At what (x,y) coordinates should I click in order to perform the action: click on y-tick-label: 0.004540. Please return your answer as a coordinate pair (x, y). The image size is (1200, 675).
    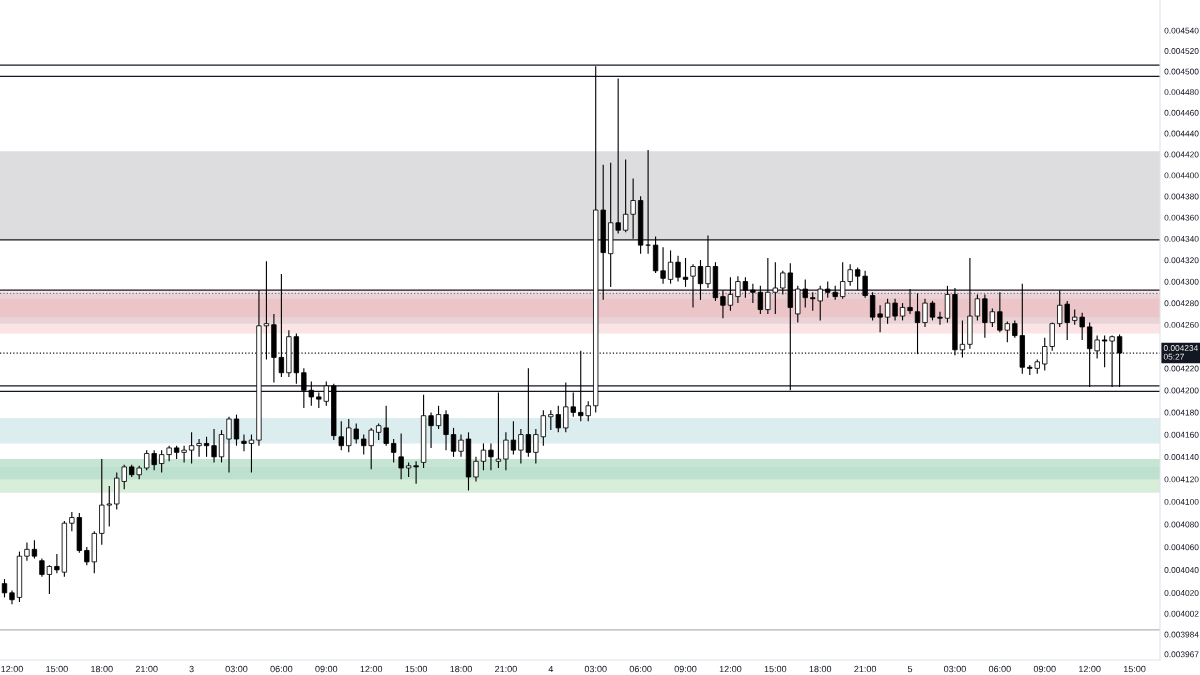
    Looking at the image, I should click on (1181, 30).